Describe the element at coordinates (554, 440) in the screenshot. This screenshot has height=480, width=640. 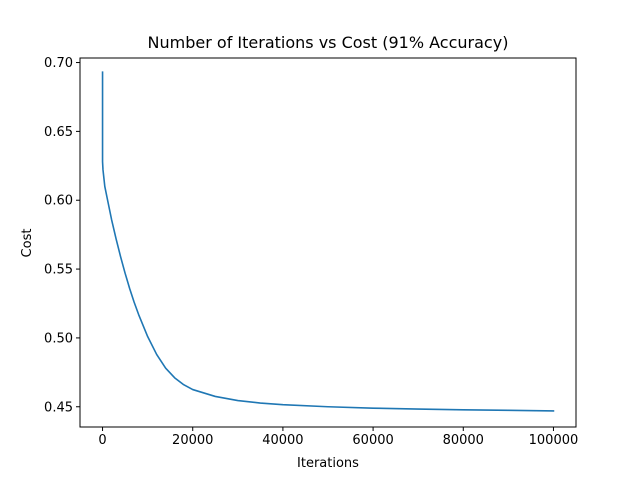
I see `x-tick-label-5: 100000` at that location.